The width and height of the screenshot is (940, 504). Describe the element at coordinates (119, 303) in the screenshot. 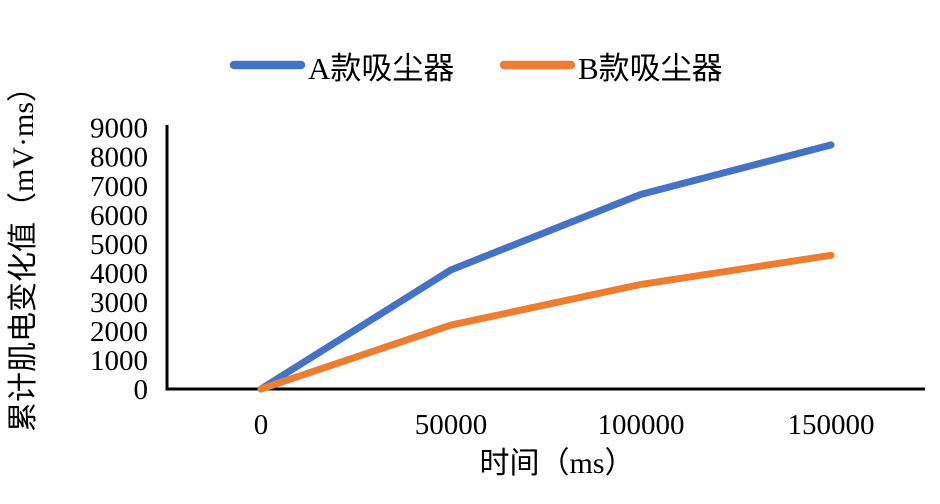

I see `y-tick-label: 3000` at that location.